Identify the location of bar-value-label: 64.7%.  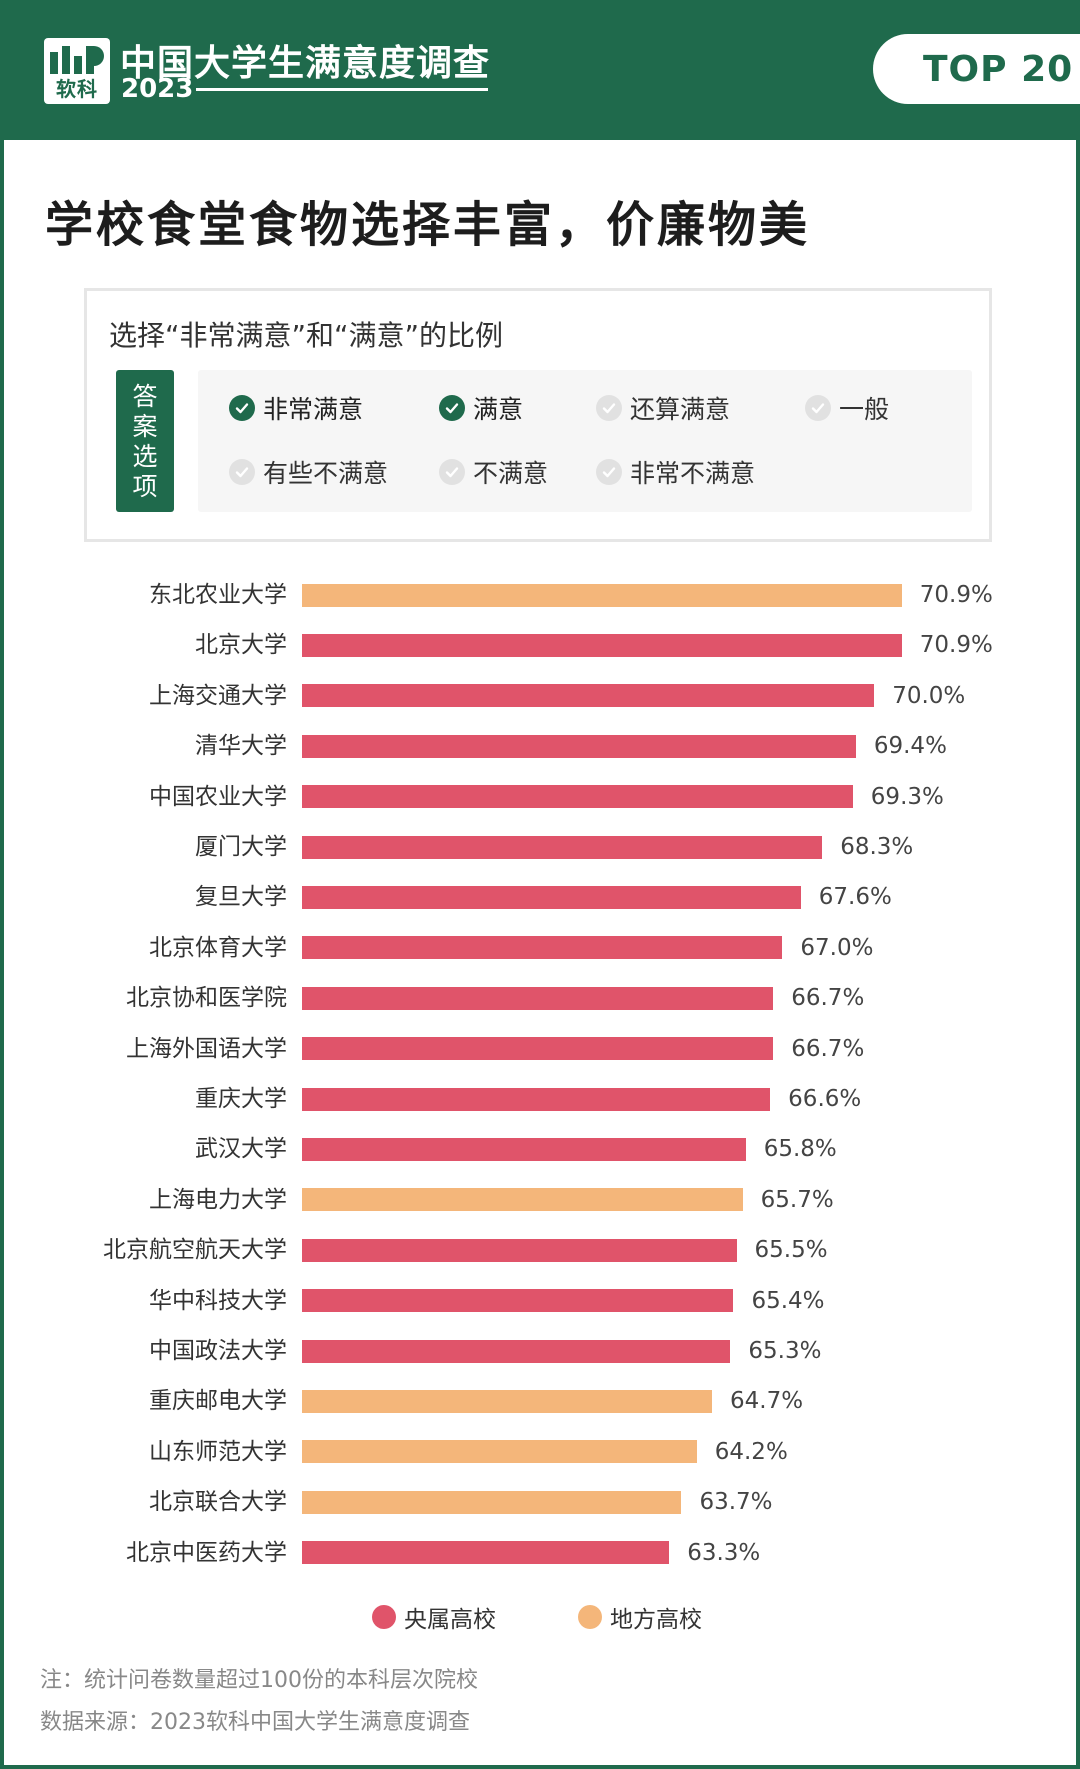
(767, 1401).